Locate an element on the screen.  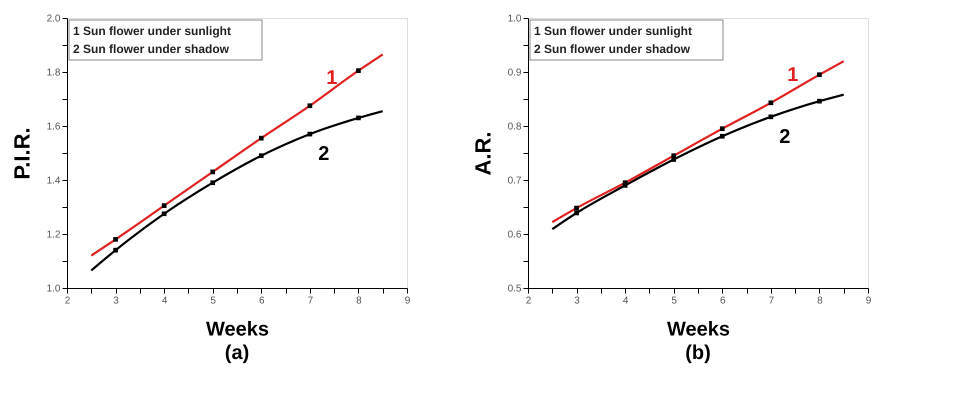
y-tick-label: 1.8 is located at coordinates (53, 73).